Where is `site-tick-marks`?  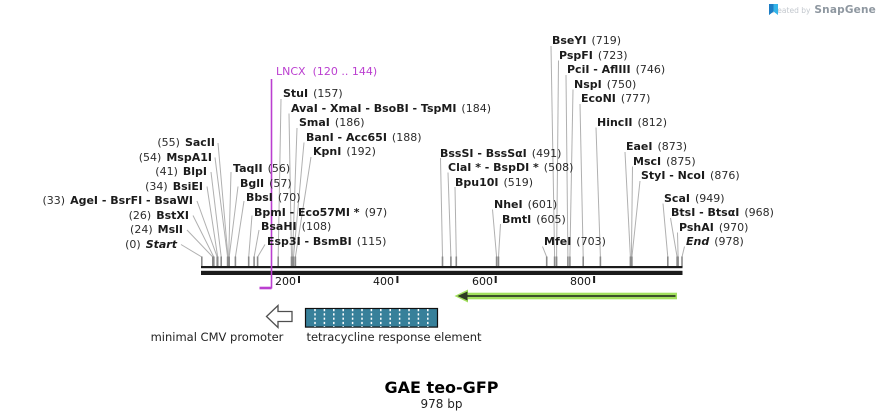
site-tick-marks is located at coordinates (442, 261).